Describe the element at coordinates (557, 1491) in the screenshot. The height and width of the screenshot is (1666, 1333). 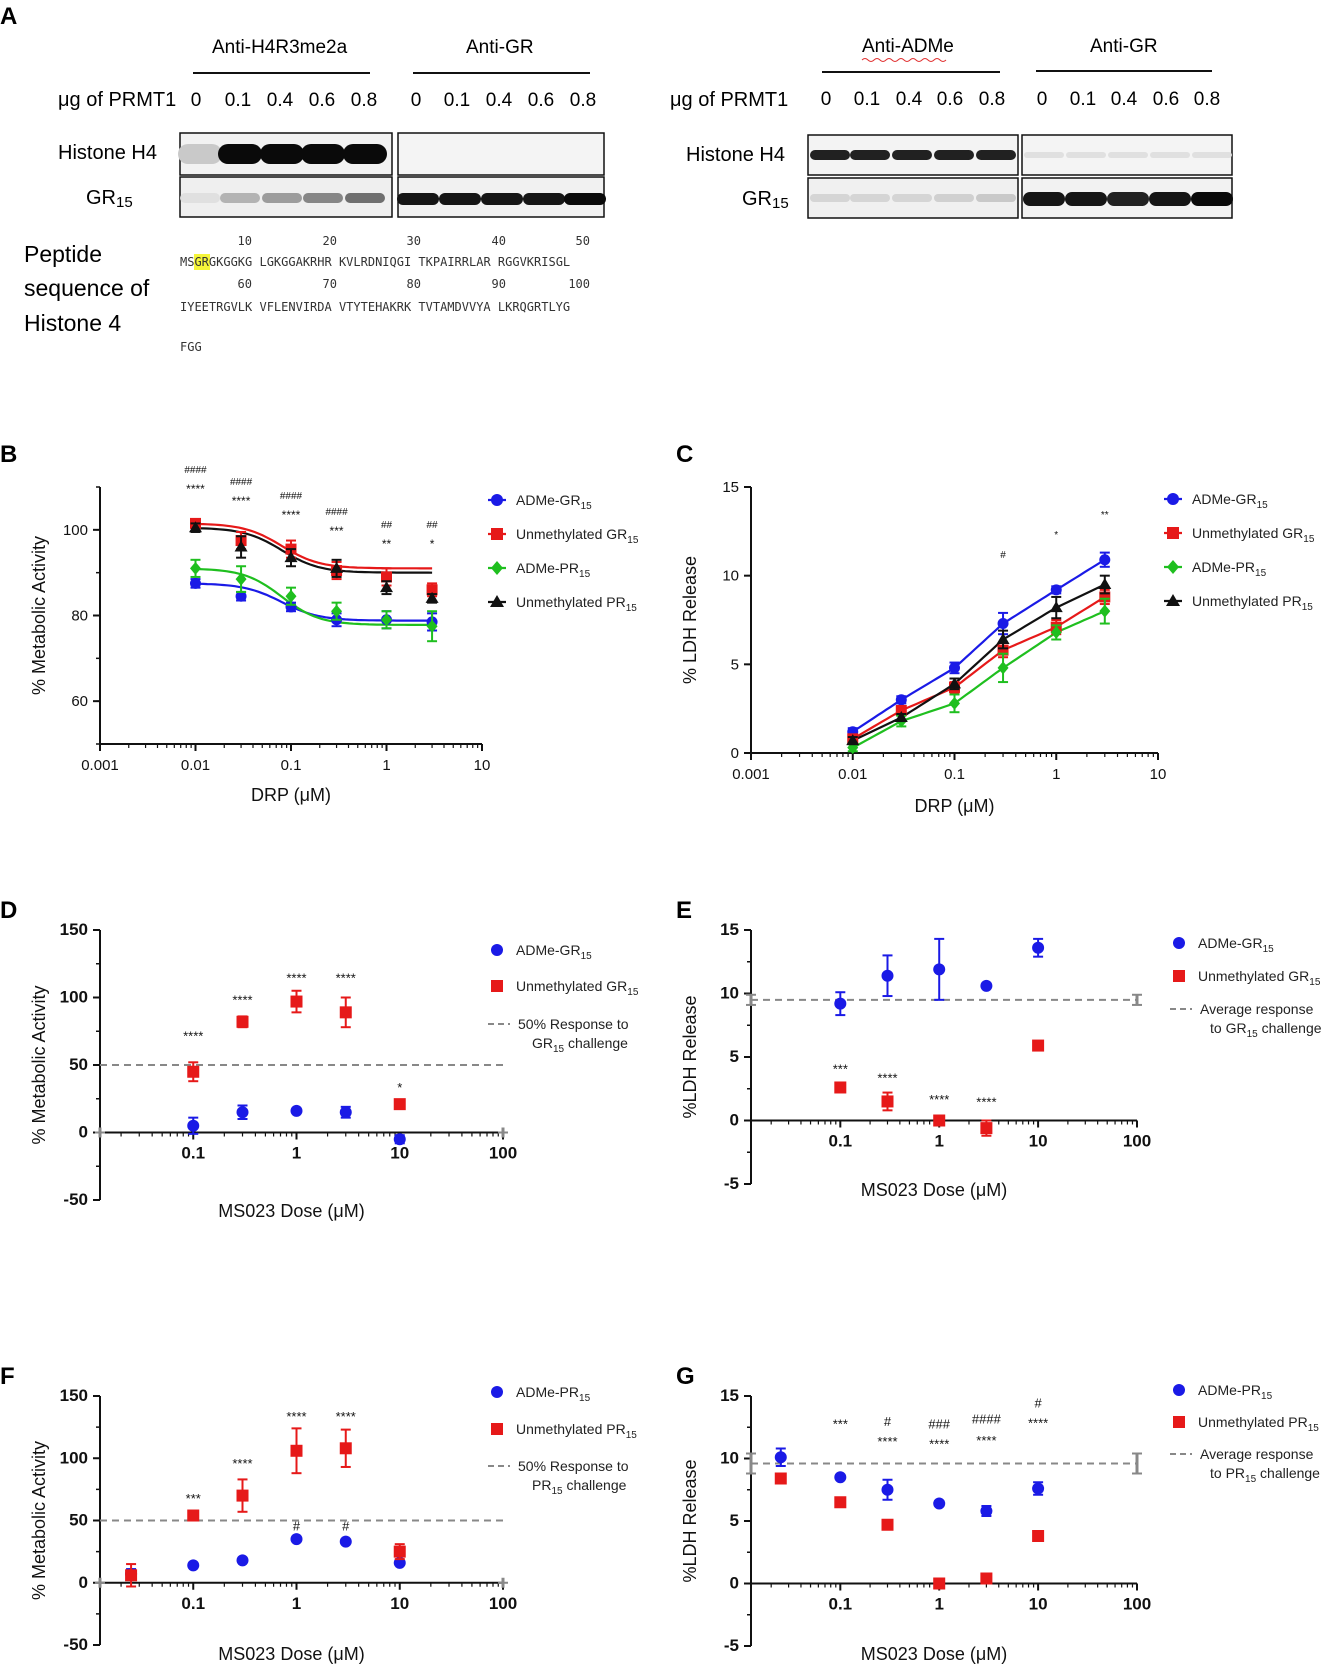
I see `legend-ref-sub: 15` at that location.